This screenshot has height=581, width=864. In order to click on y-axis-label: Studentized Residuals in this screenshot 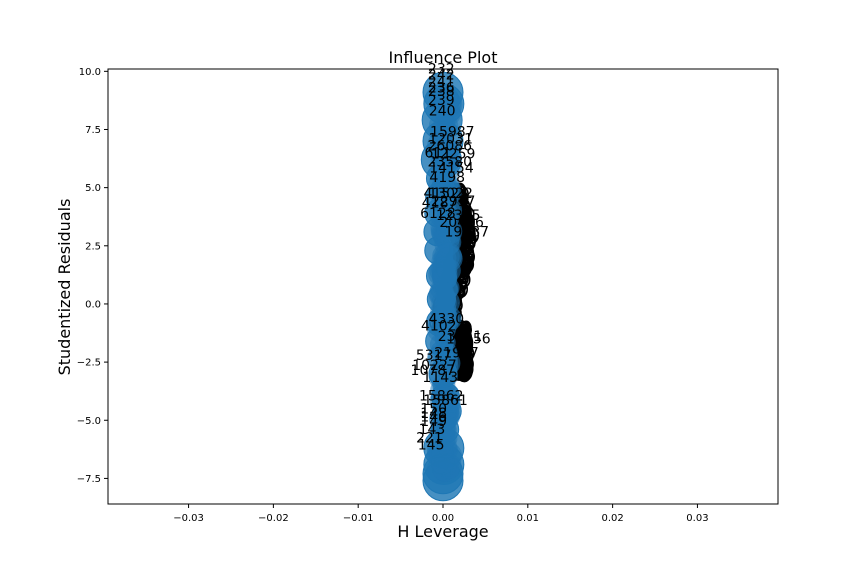, I will do `click(64, 287)`.